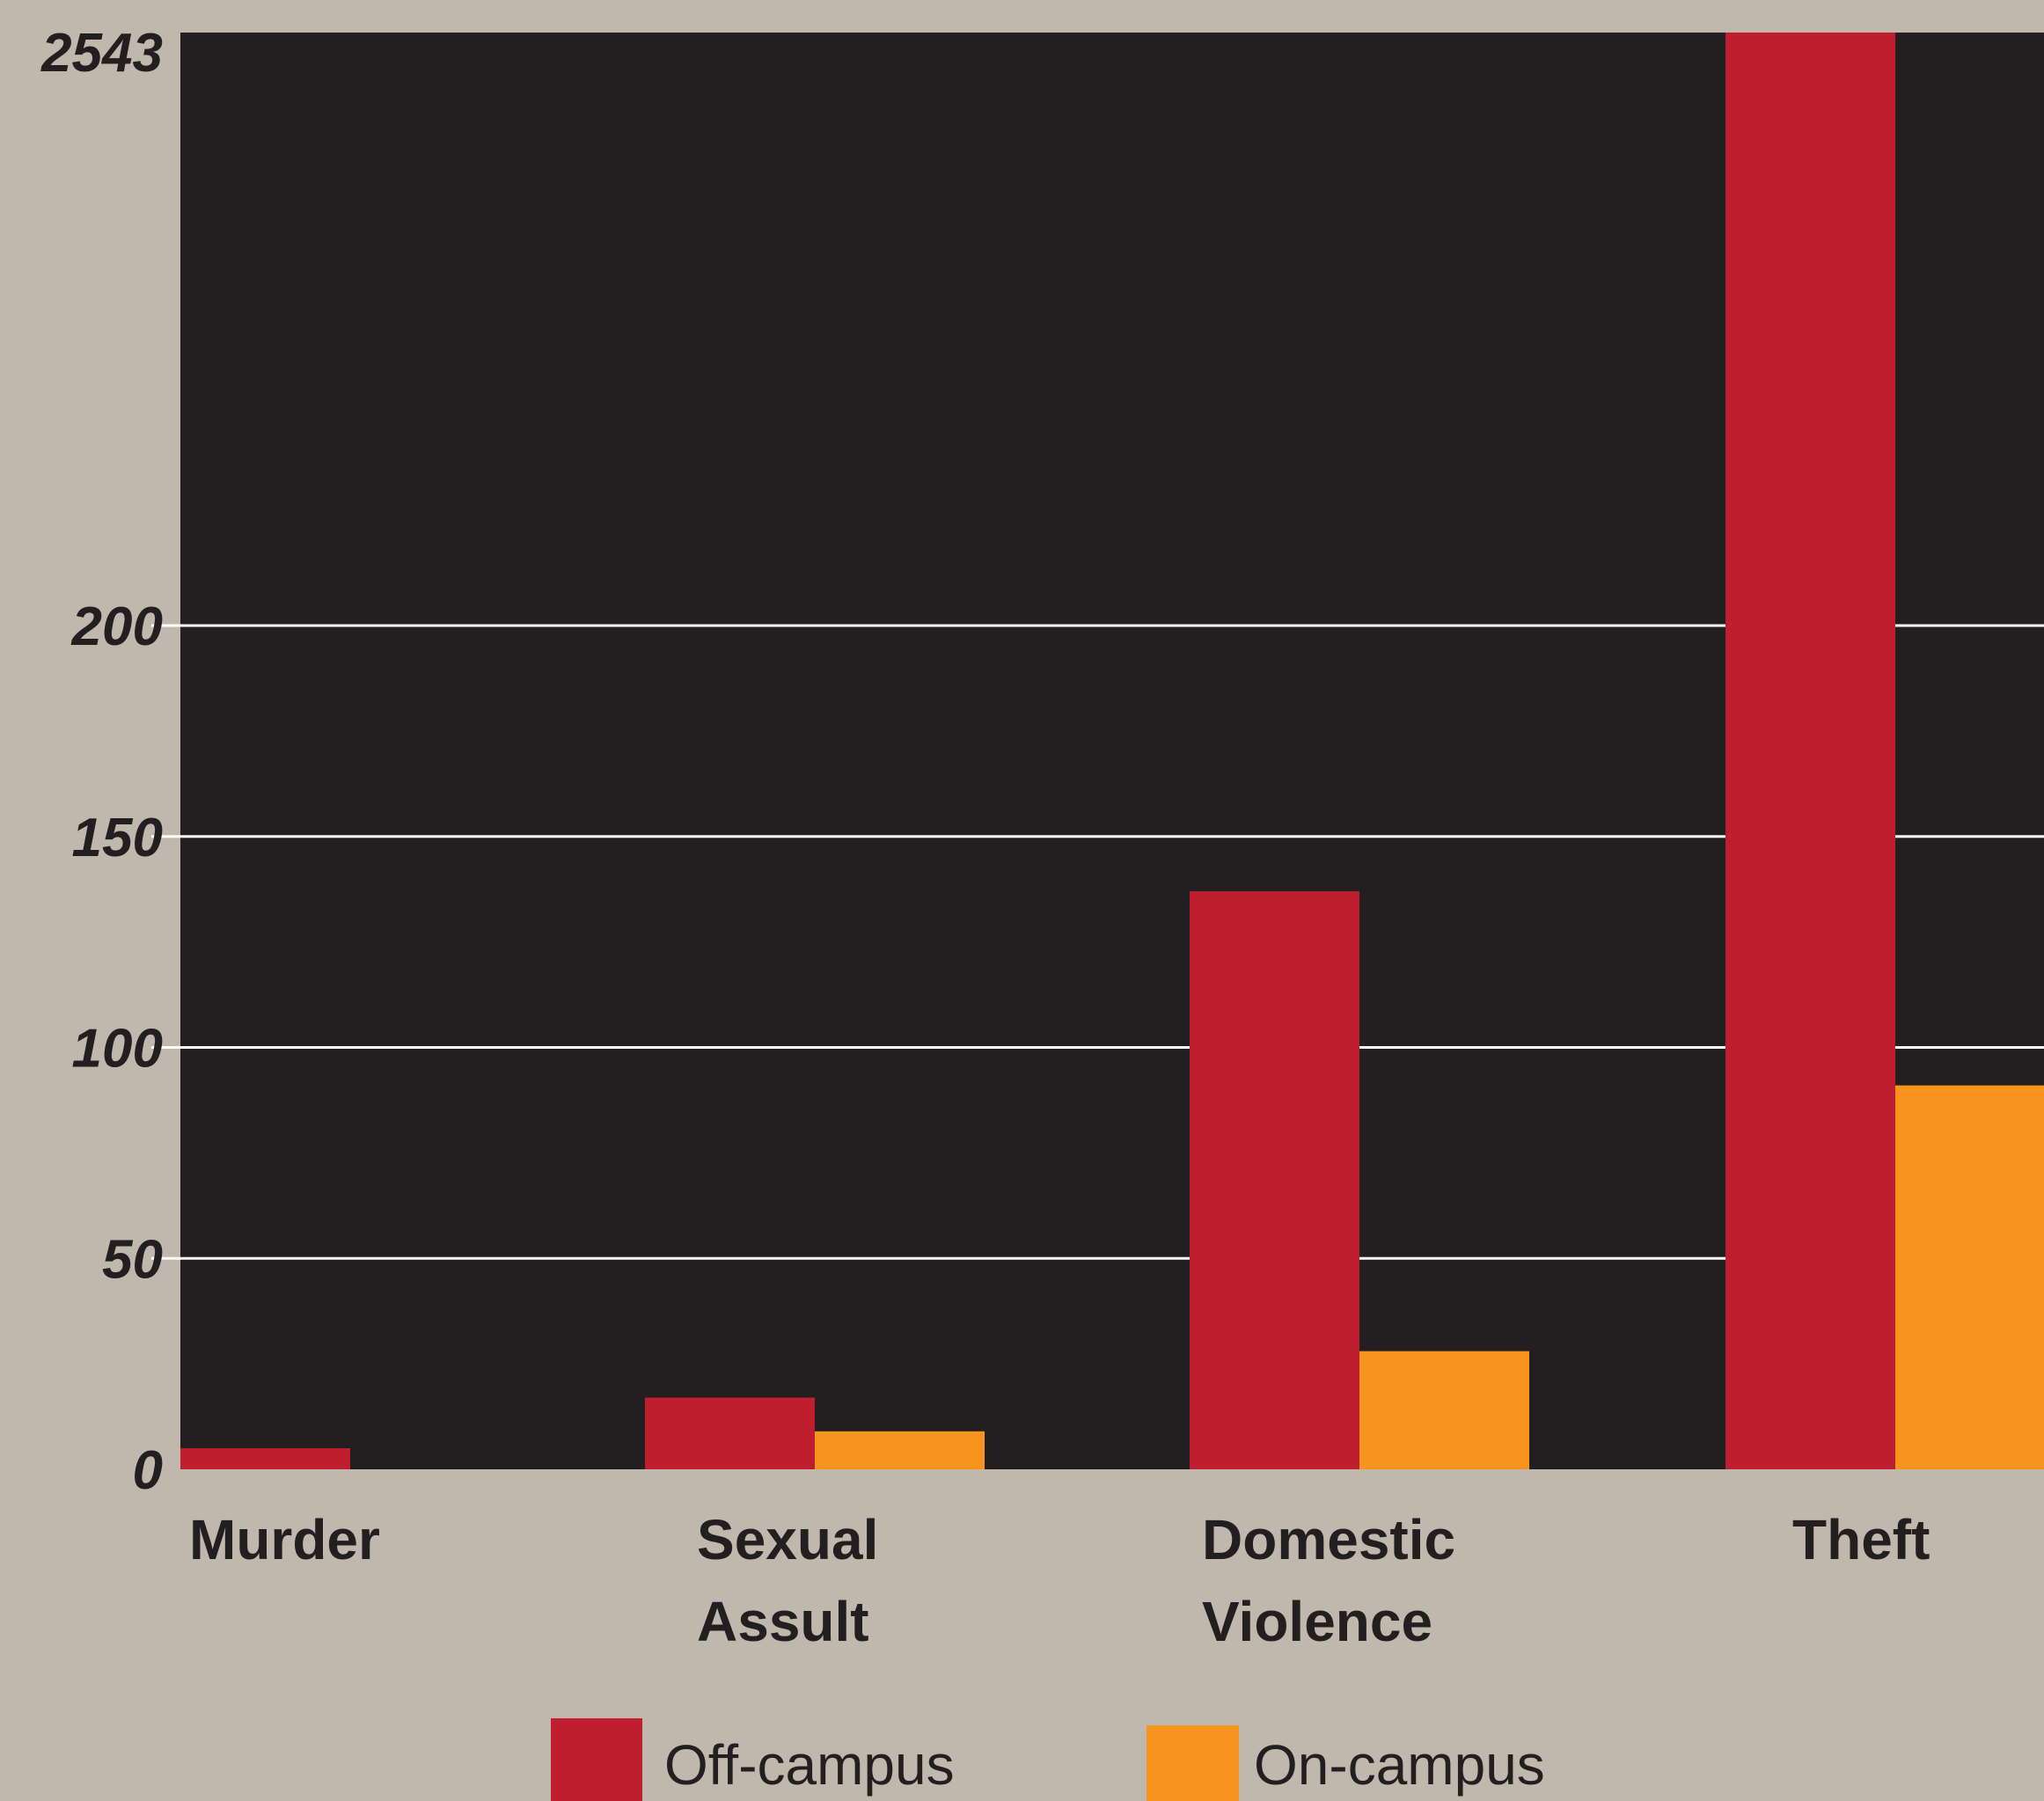 This screenshot has width=2044, height=1801. I want to click on category-label: Domestic, so click(1328, 1539).